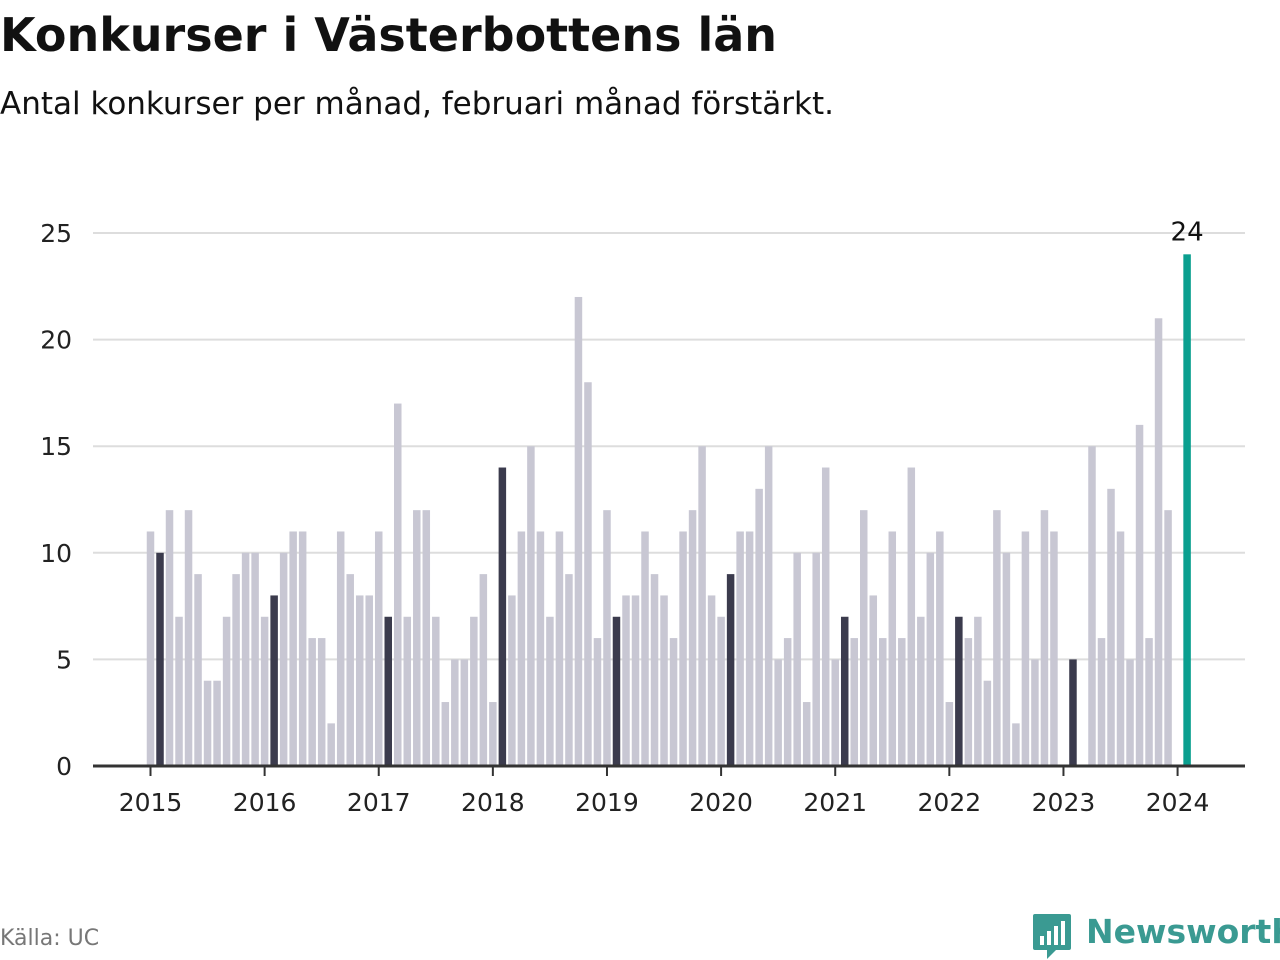  Describe the element at coordinates (56, 446) in the screenshot. I see `y-tick-label: 15` at that location.